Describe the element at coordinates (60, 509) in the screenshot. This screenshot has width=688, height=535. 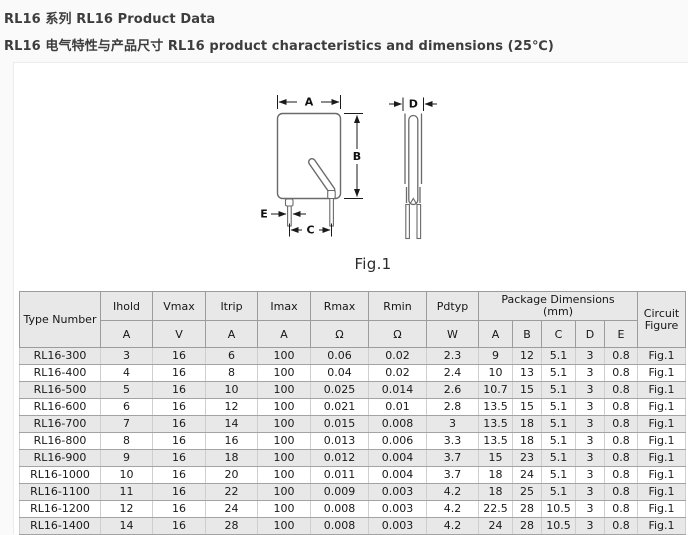
I see `type-number-cell: RL16-1200` at that location.